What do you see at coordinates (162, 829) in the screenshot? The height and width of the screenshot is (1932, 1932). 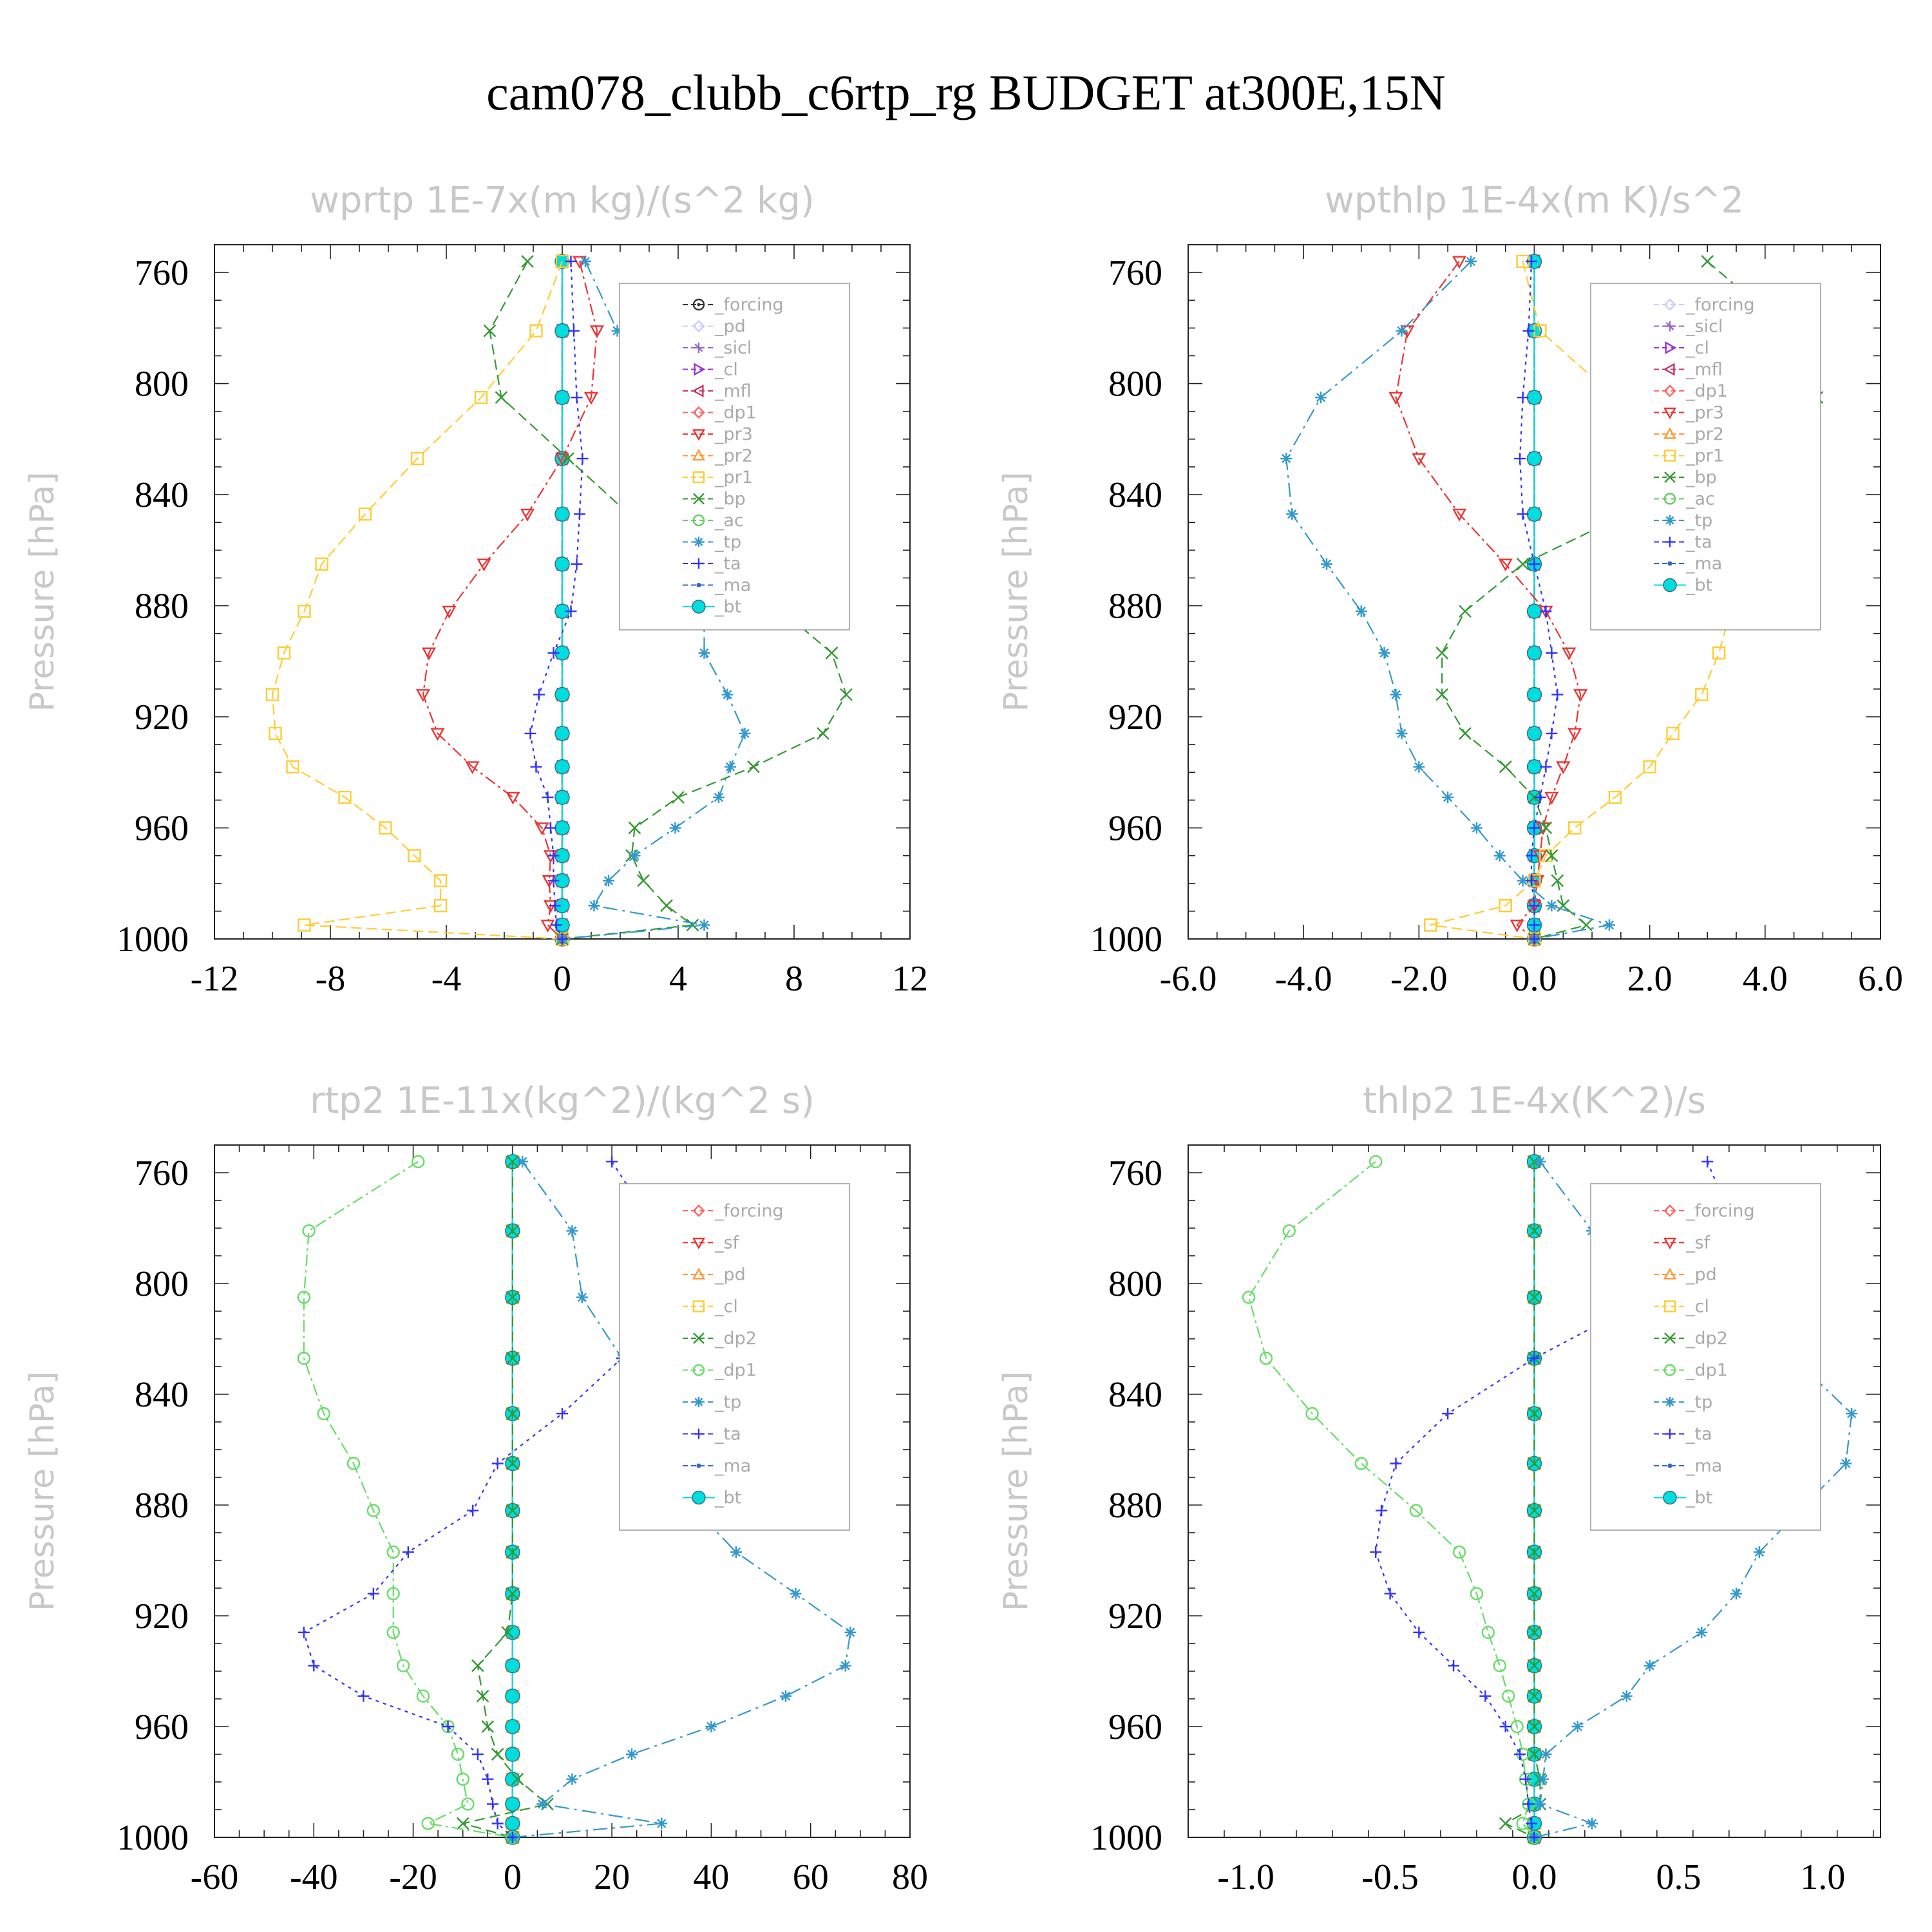 I see `y-tick-label: 960` at bounding box center [162, 829].